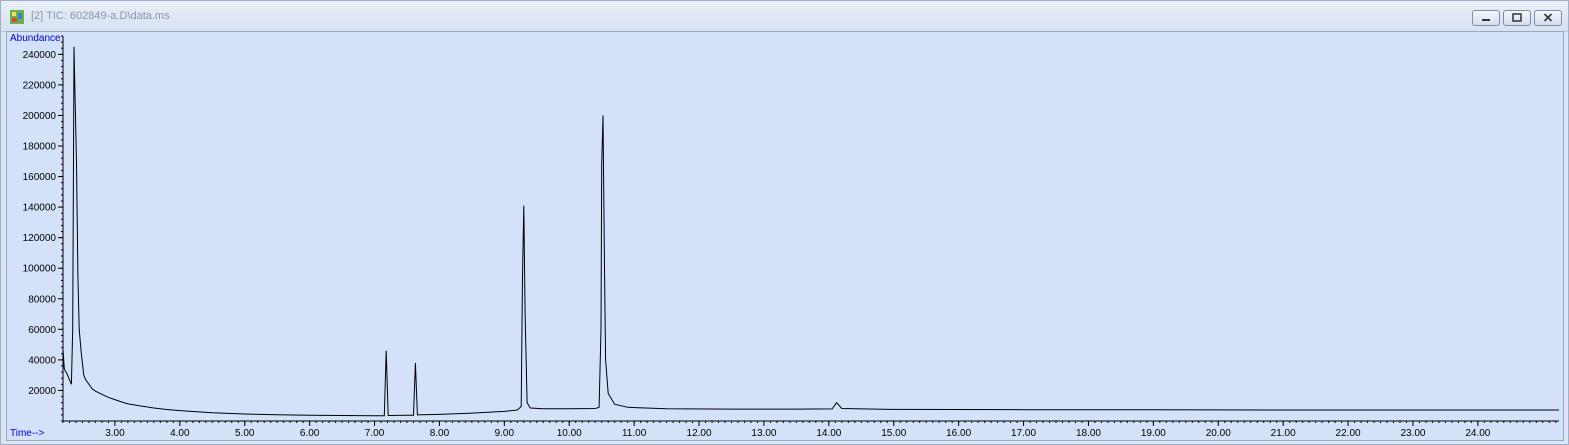 The height and width of the screenshot is (445, 1569). Describe the element at coordinates (40, 55) in the screenshot. I see `y-tick-label: 240000` at that location.